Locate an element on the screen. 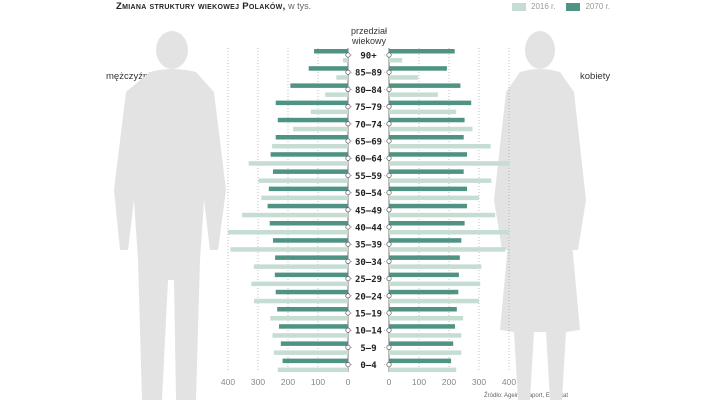  title-main: Zmiana struktury wiekowej Polaków, is located at coordinates (201, 6).